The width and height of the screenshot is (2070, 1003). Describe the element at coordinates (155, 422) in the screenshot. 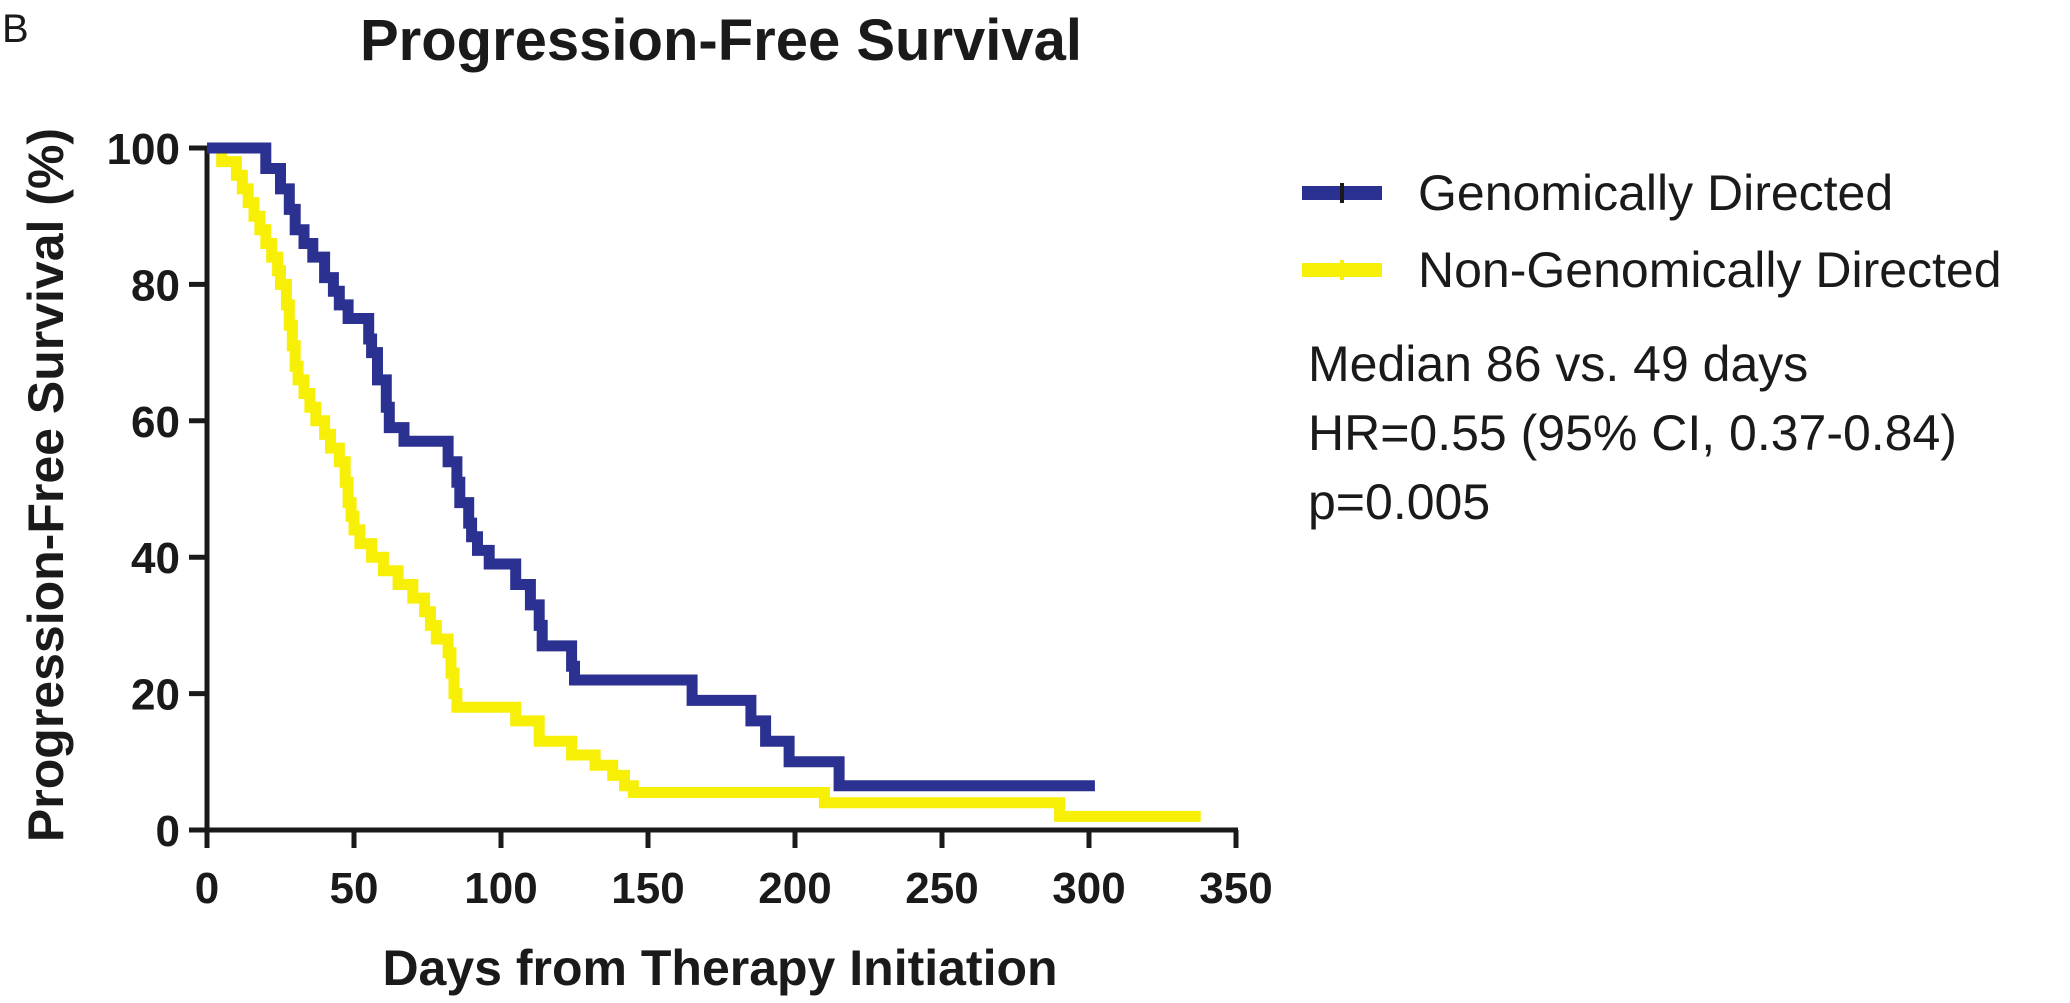

I see `y-tick-label: 60` at that location.